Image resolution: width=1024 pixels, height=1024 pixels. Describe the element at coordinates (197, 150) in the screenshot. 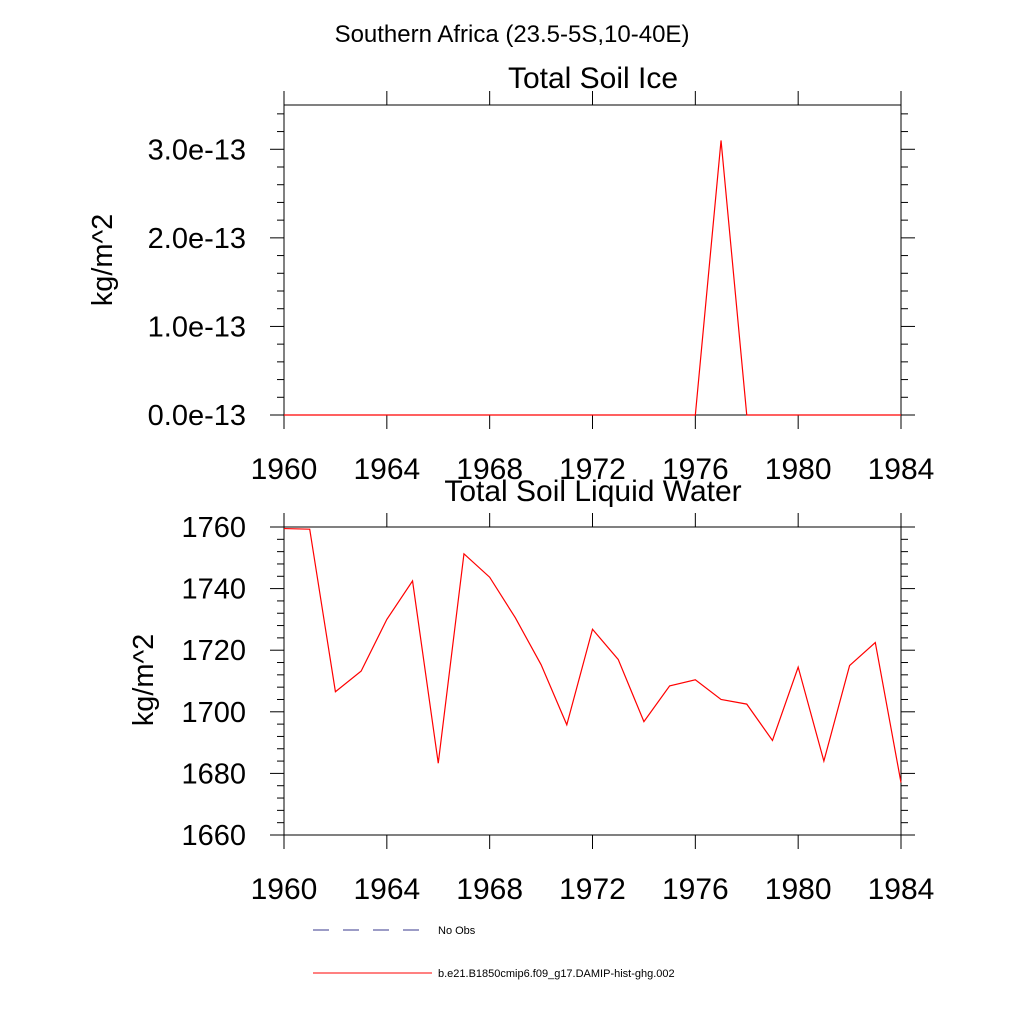

I see `y-tick-label: 3.0e-13` at that location.